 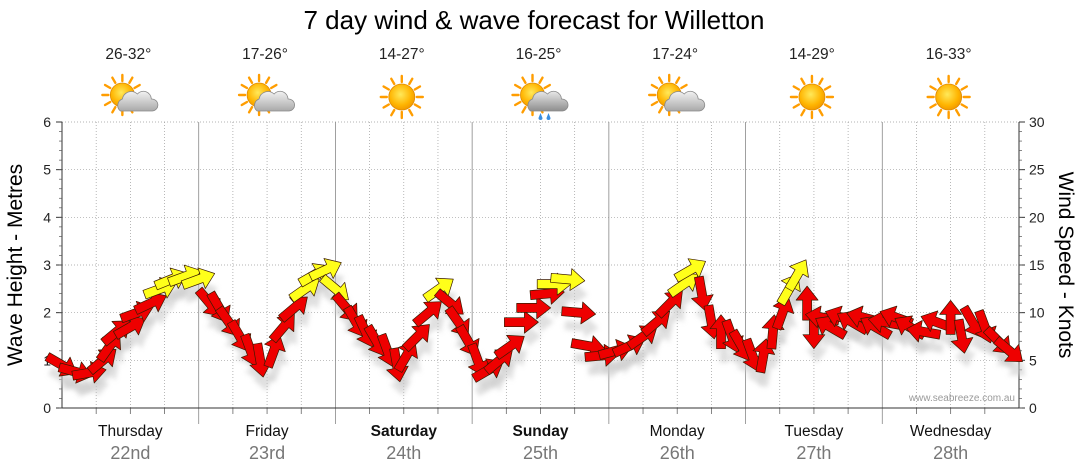 What do you see at coordinates (47, 408) in the screenshot?
I see `left-tick-label: 0` at bounding box center [47, 408].